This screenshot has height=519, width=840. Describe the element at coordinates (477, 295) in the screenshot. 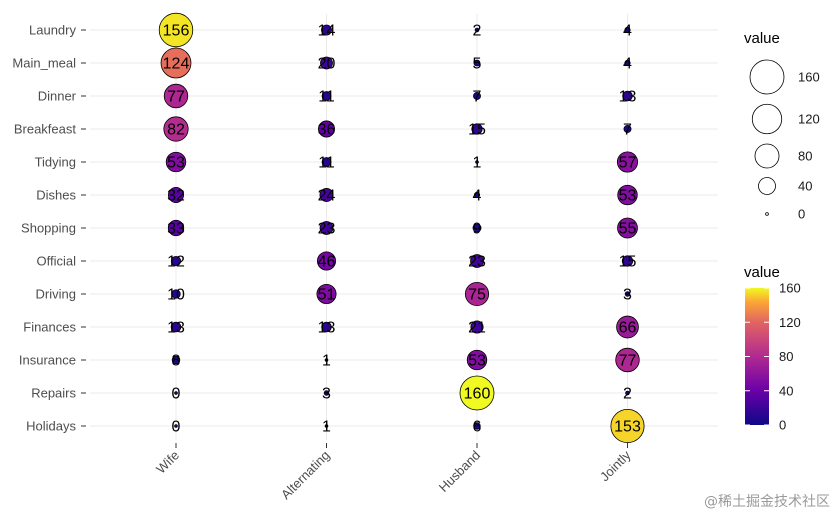

I see `bubble-value-label: 75` at that location.